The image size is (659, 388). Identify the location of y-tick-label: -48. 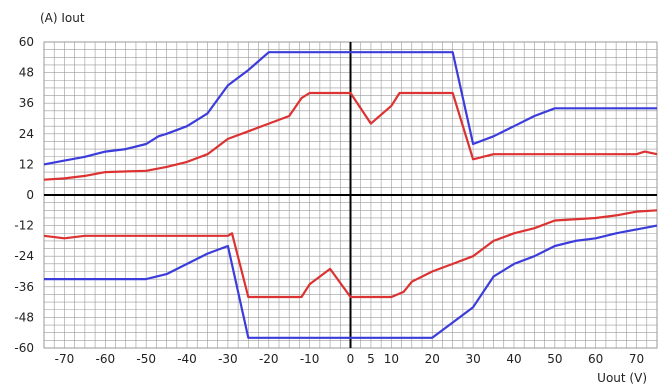
(24, 317).